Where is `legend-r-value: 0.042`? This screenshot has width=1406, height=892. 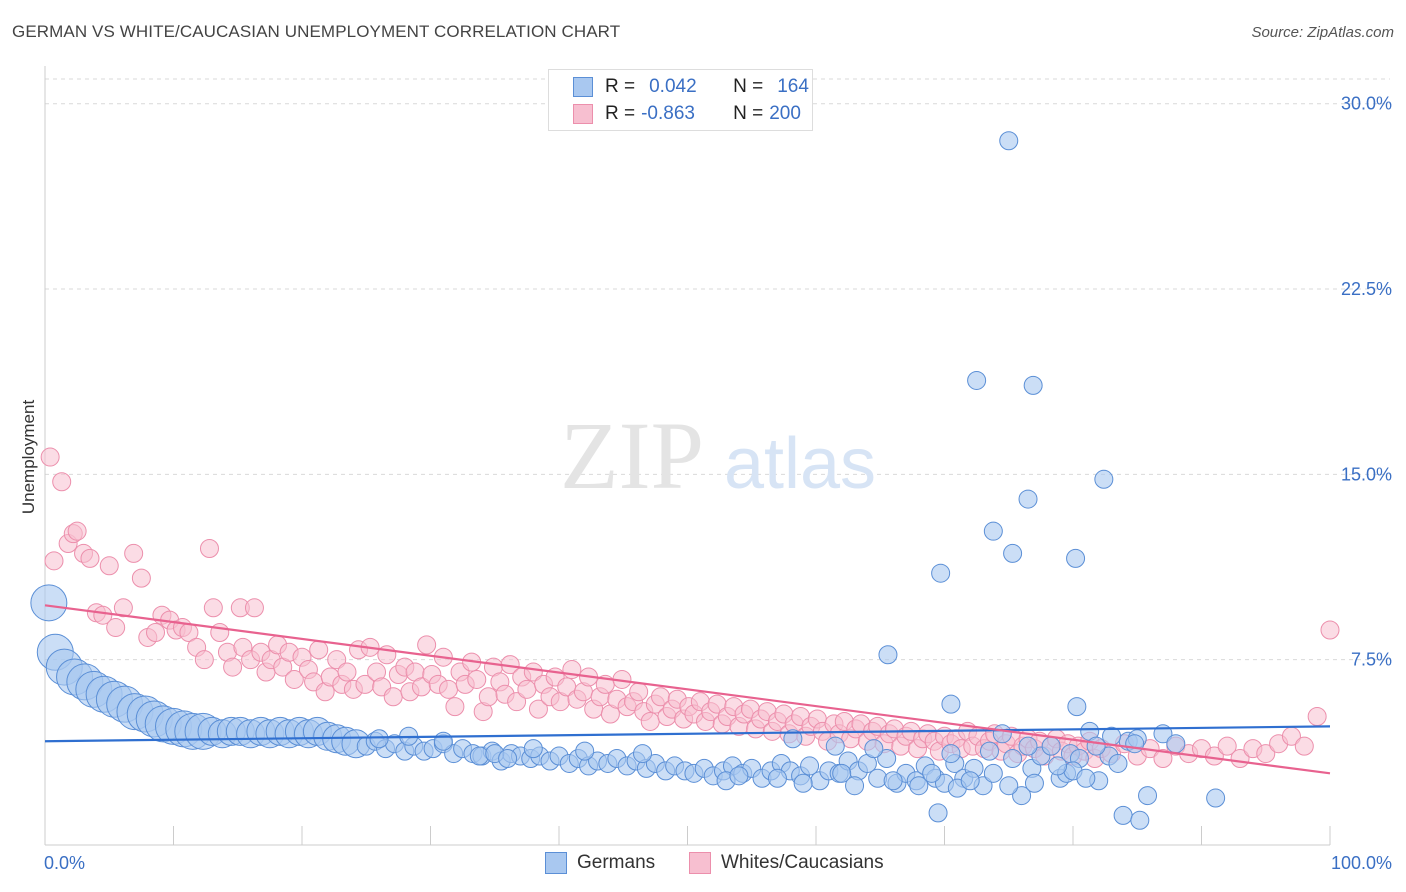 legend-r-value: 0.042 is located at coordinates (673, 86).